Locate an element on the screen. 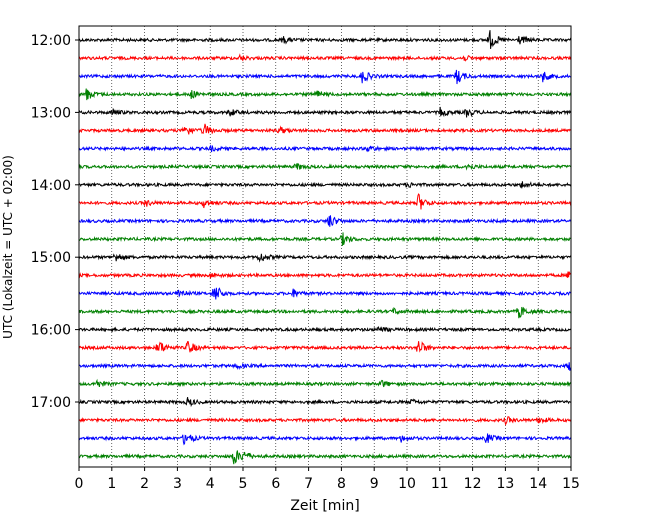  x-axis-label: Zeit [min] is located at coordinates (324, 506).